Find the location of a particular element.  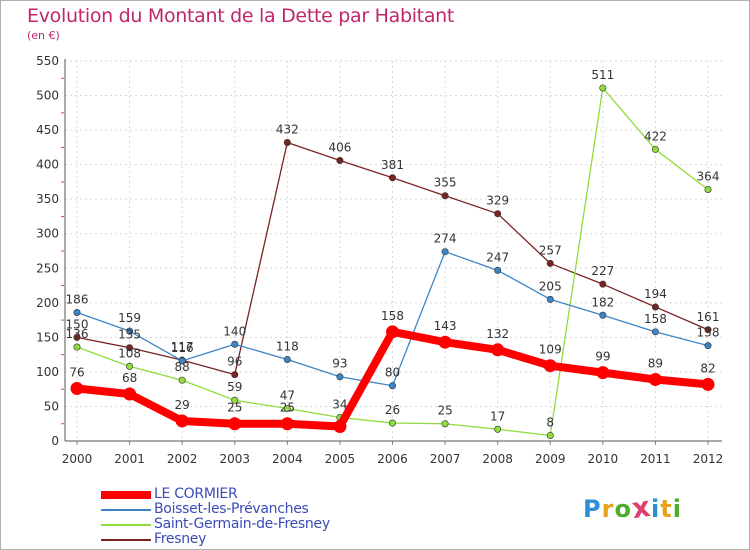

data-label-boisset-les-prevanches: 274 is located at coordinates (445, 239).